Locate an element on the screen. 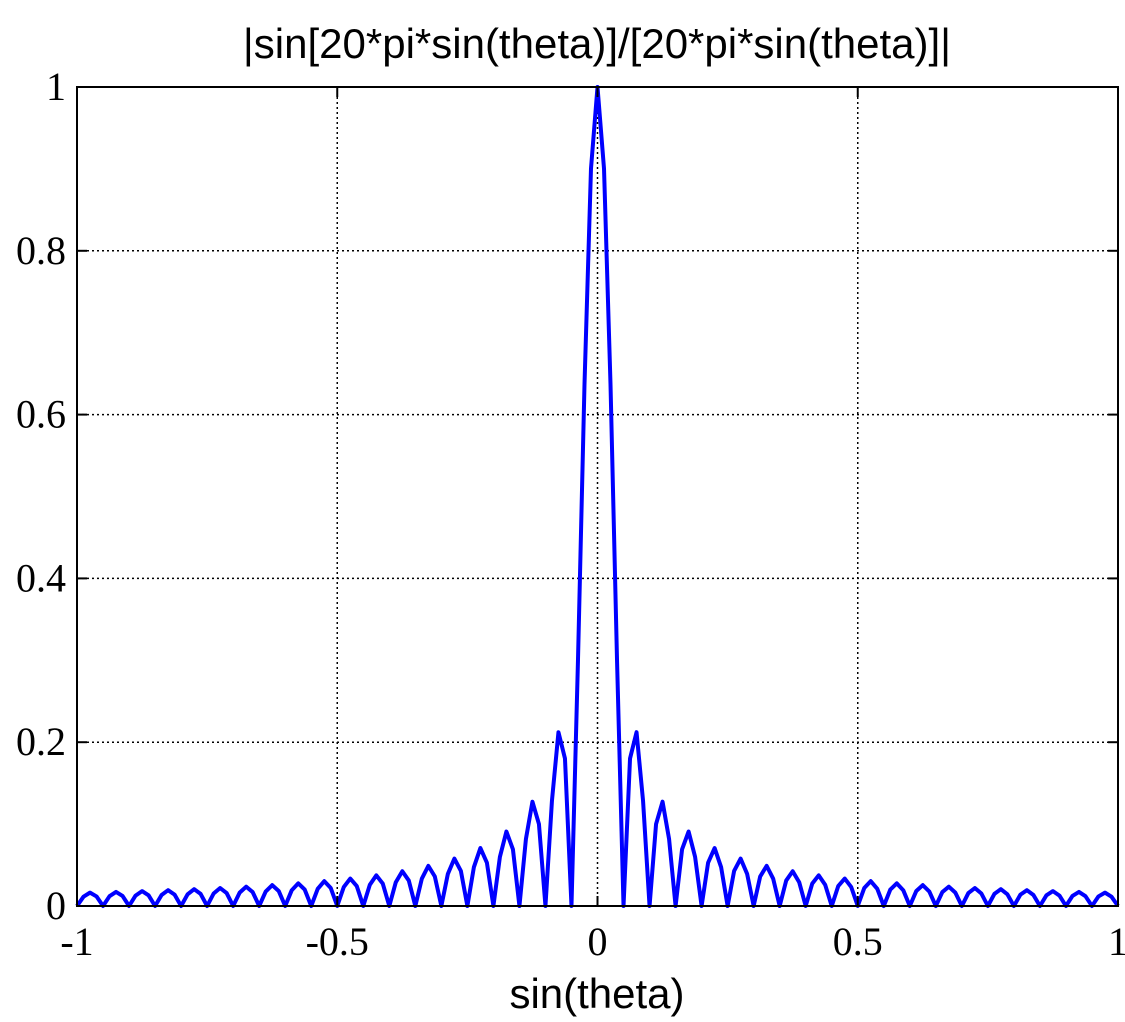 This screenshot has height=1022, width=1125. x-tick-label: -1 is located at coordinates (76, 941).